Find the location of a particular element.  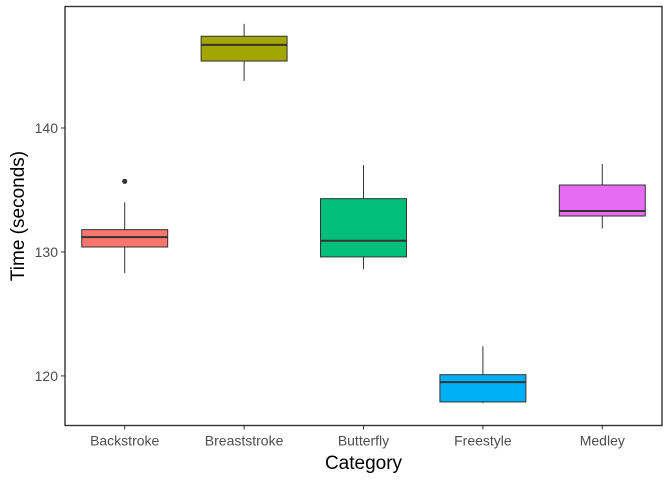

box-body-butterfly is located at coordinates (363, 228).